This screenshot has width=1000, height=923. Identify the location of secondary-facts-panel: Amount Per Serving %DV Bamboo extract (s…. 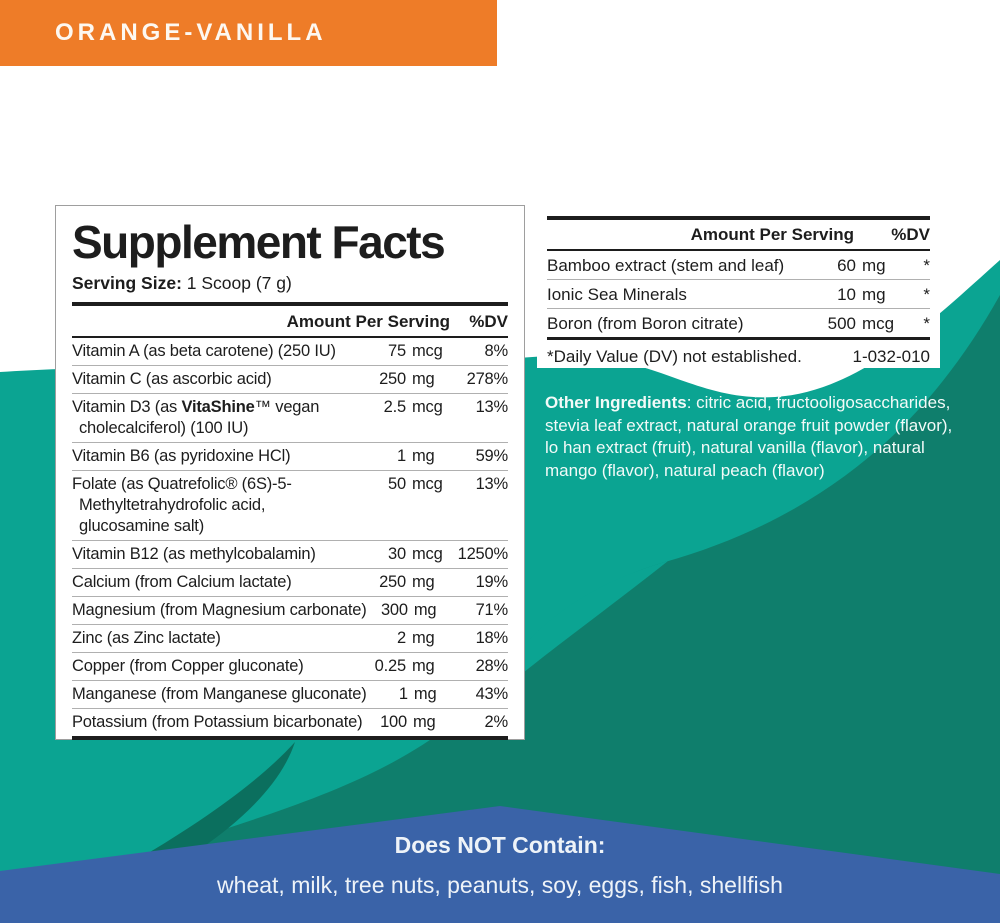
(738, 288).